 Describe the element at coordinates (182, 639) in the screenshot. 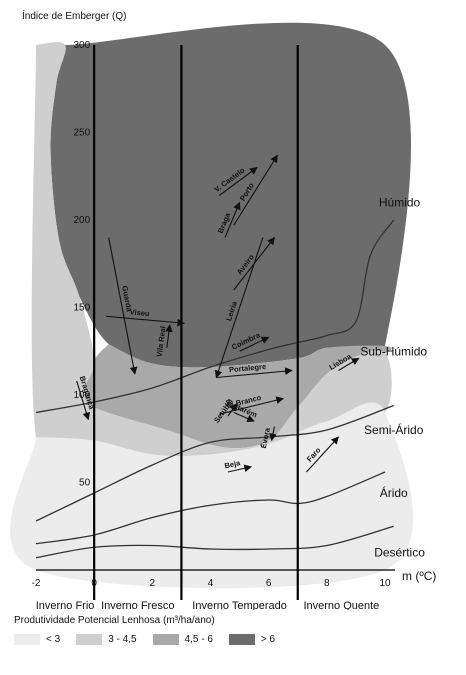

I see `legend-item: 4,5 - 6` at that location.